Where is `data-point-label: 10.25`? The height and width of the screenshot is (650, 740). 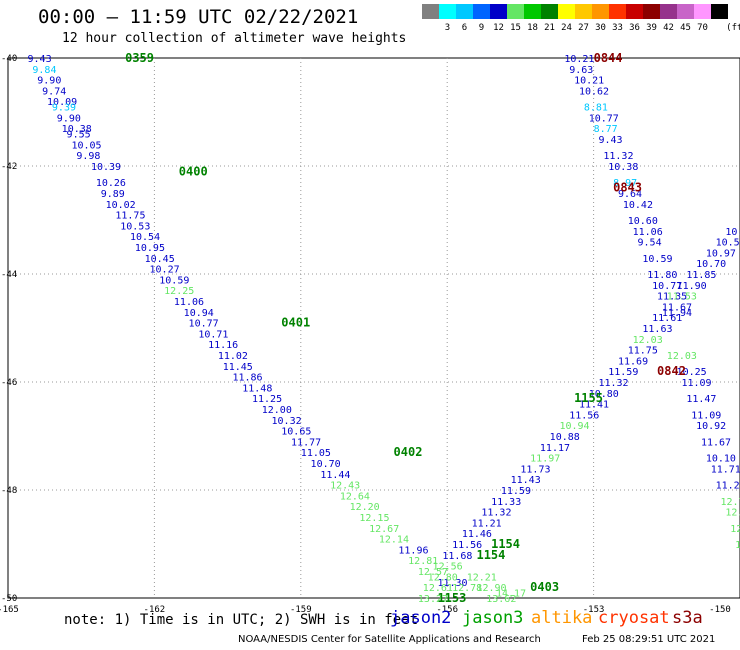
data-point-label: 10.25 is located at coordinates (692, 372).